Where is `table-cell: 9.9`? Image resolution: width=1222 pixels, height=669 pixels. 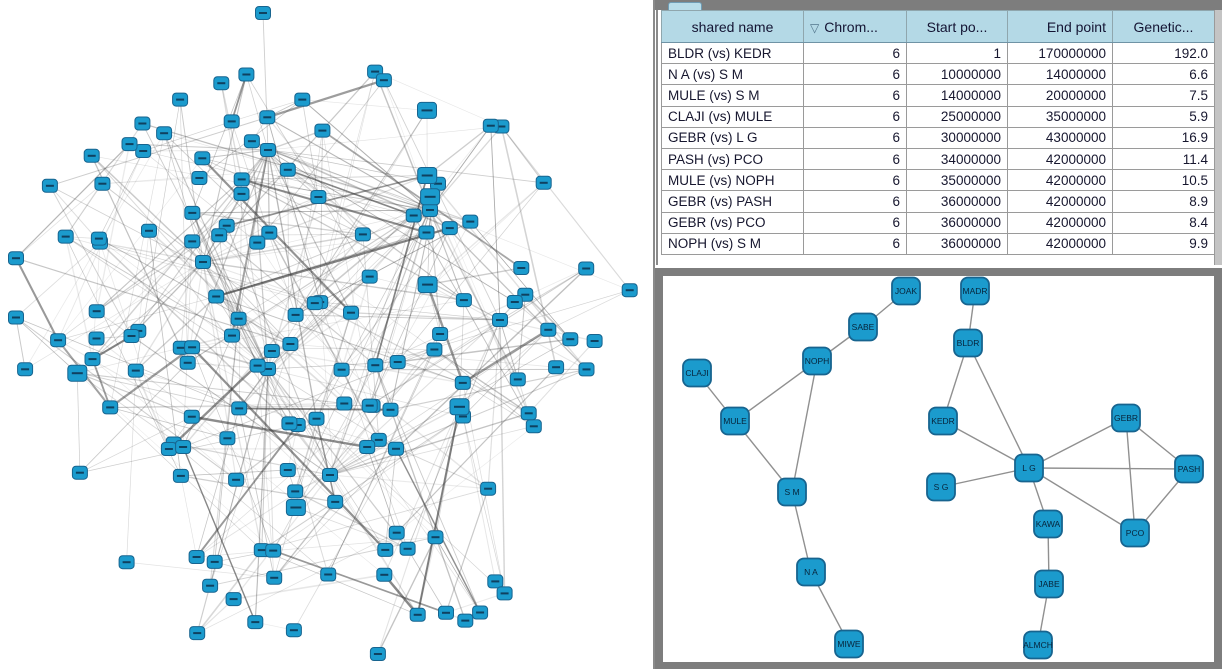 table-cell: 9.9 is located at coordinates (1163, 243).